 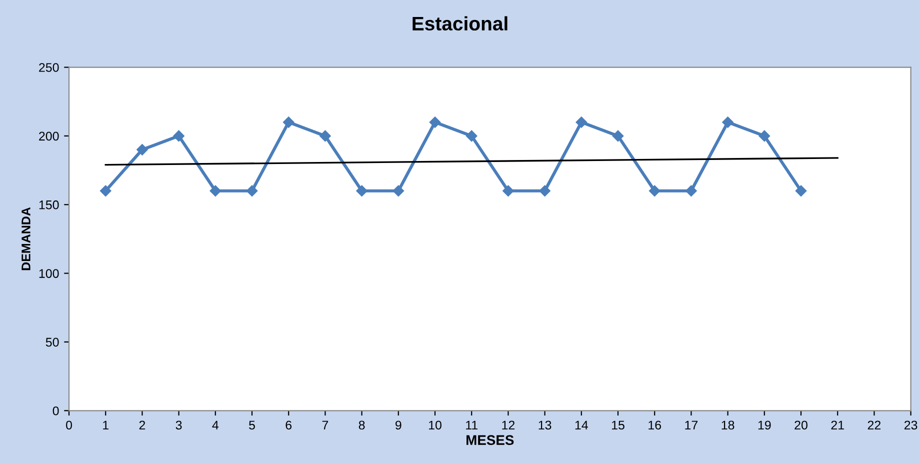 I want to click on x-tick-label: 14, so click(x=581, y=425).